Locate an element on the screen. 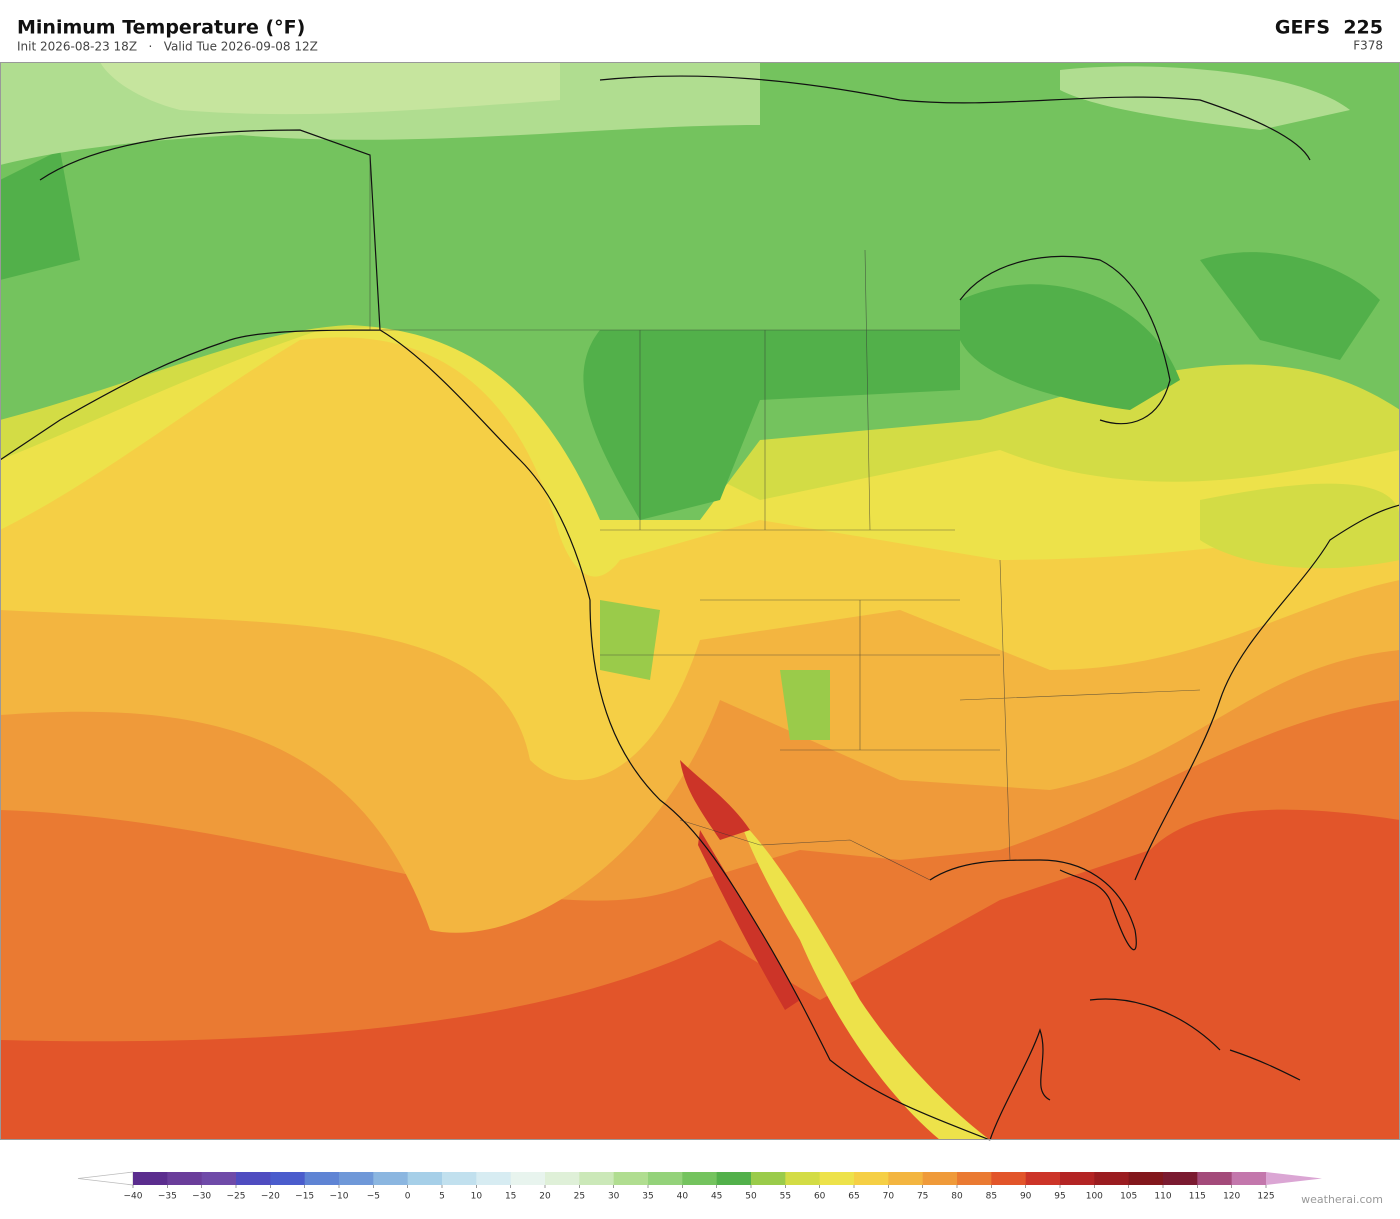 The width and height of the screenshot is (1400, 1219). colorbar-tick-label: 50 is located at coordinates (751, 1197).